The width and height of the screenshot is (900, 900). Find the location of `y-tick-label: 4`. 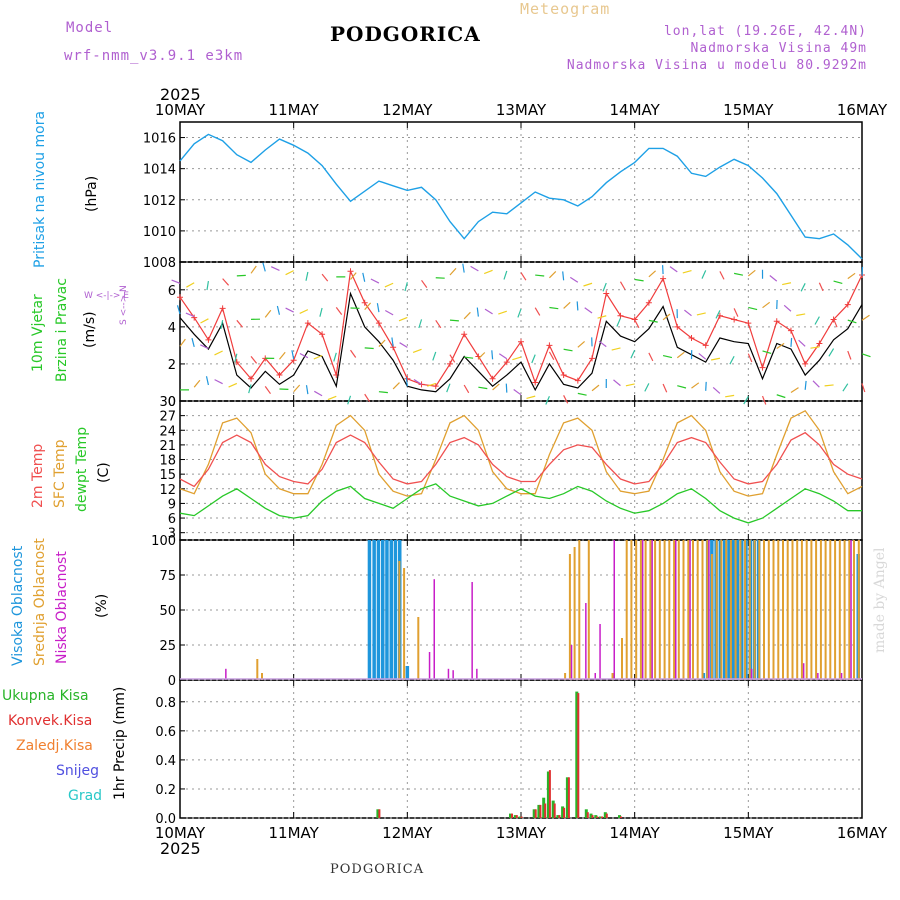

y-tick-label: 4 is located at coordinates (172, 328).